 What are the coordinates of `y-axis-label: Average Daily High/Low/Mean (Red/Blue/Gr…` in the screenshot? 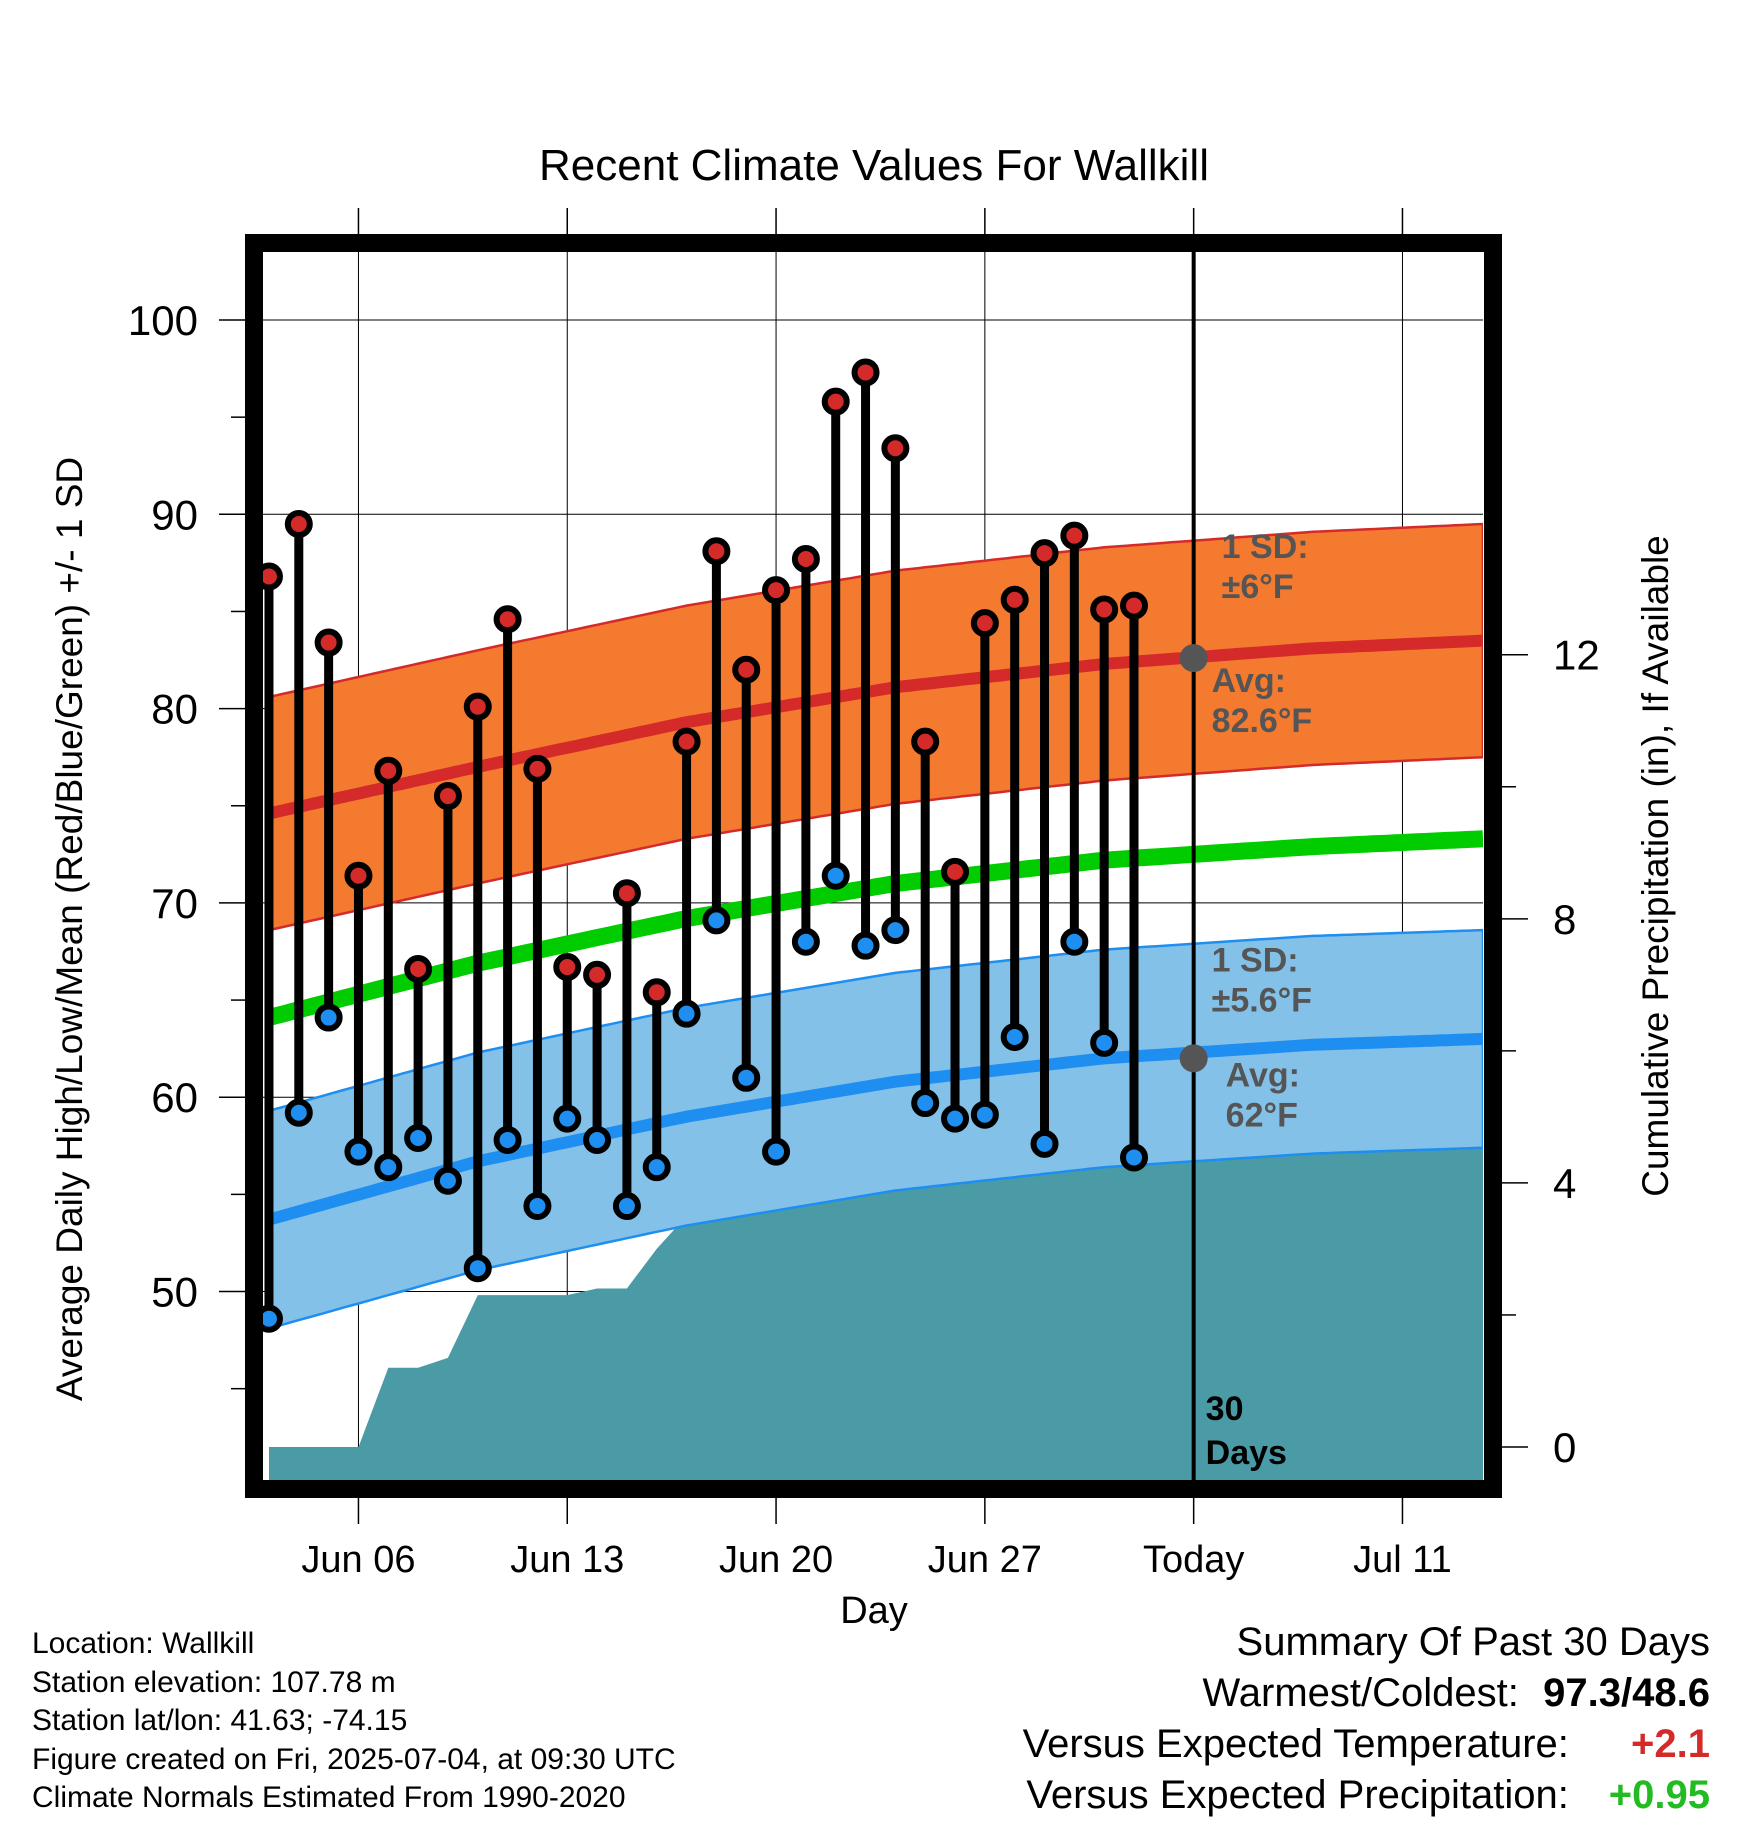 It's located at (69, 929).